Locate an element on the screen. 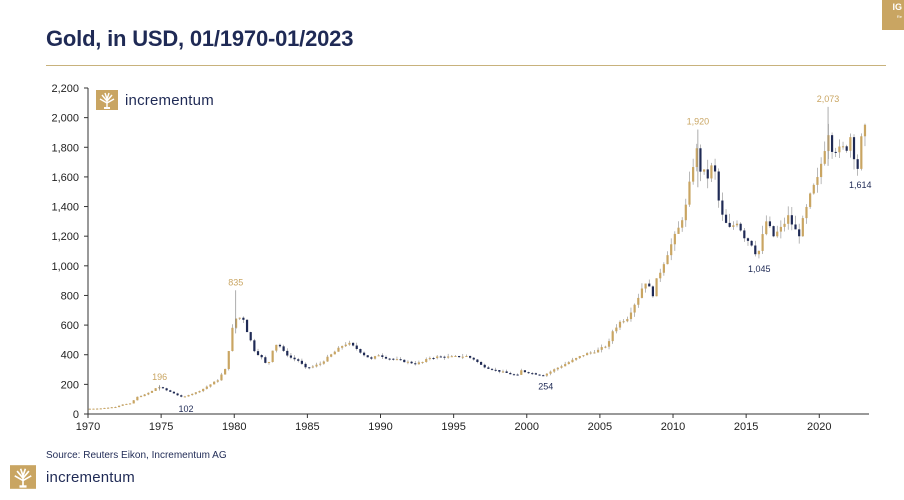  y-tick-label: 2,200 is located at coordinates (65, 89).